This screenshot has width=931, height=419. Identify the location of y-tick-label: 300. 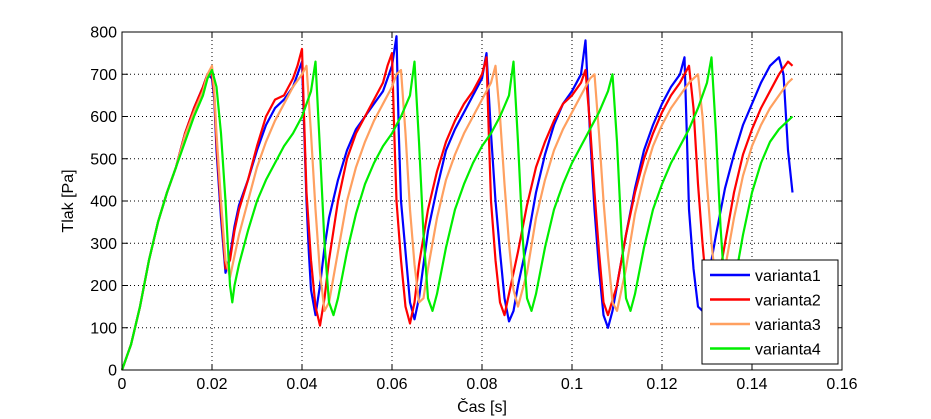
(103, 244).